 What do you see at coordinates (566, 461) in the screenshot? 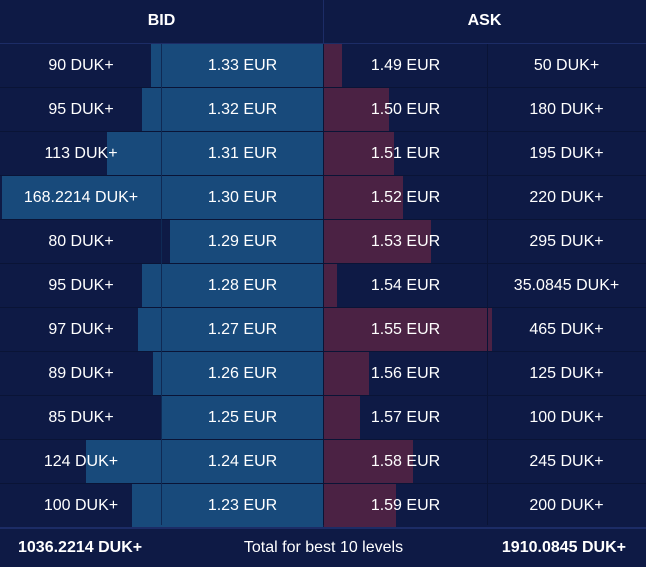
I see `ask-quantity: 245 DUK+` at bounding box center [566, 461].